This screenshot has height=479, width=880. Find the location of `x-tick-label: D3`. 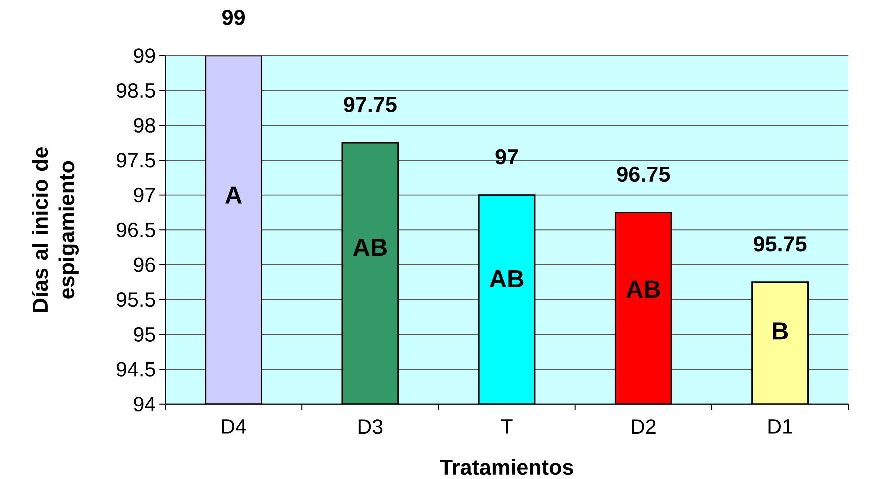

x-tick-label: D3 is located at coordinates (370, 427).